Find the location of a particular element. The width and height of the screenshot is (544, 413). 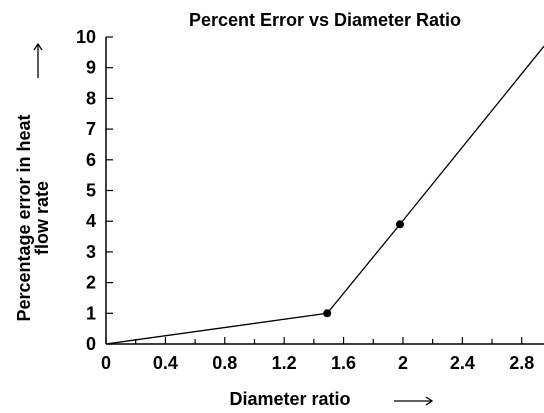

x-axis-label: Diameter ratio is located at coordinates (289, 399).